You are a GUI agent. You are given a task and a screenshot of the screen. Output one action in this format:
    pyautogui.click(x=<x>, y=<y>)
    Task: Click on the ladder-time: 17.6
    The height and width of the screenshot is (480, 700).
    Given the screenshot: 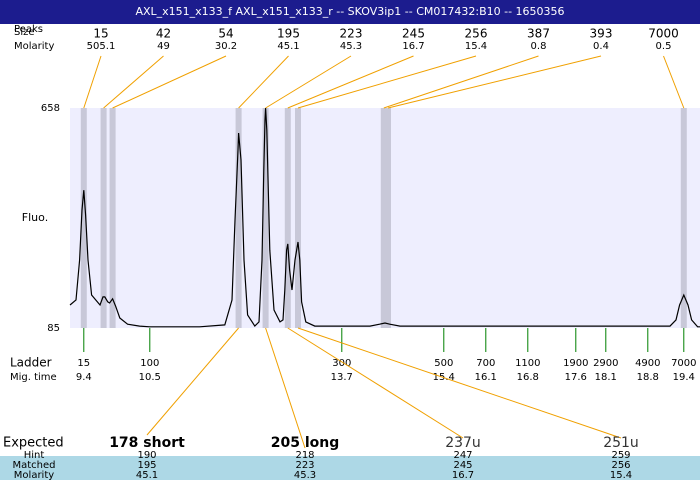 What is the action you would take?
    pyautogui.click(x=576, y=377)
    